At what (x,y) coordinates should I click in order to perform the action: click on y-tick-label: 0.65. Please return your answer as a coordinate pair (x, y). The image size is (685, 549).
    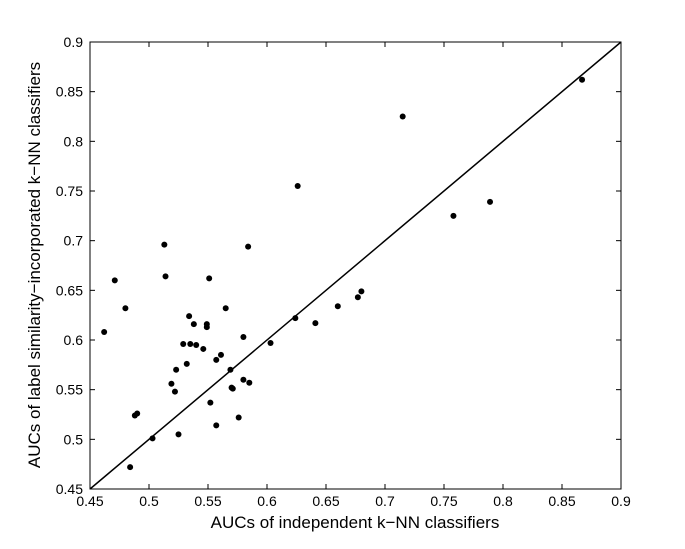
    Looking at the image, I should click on (69, 290).